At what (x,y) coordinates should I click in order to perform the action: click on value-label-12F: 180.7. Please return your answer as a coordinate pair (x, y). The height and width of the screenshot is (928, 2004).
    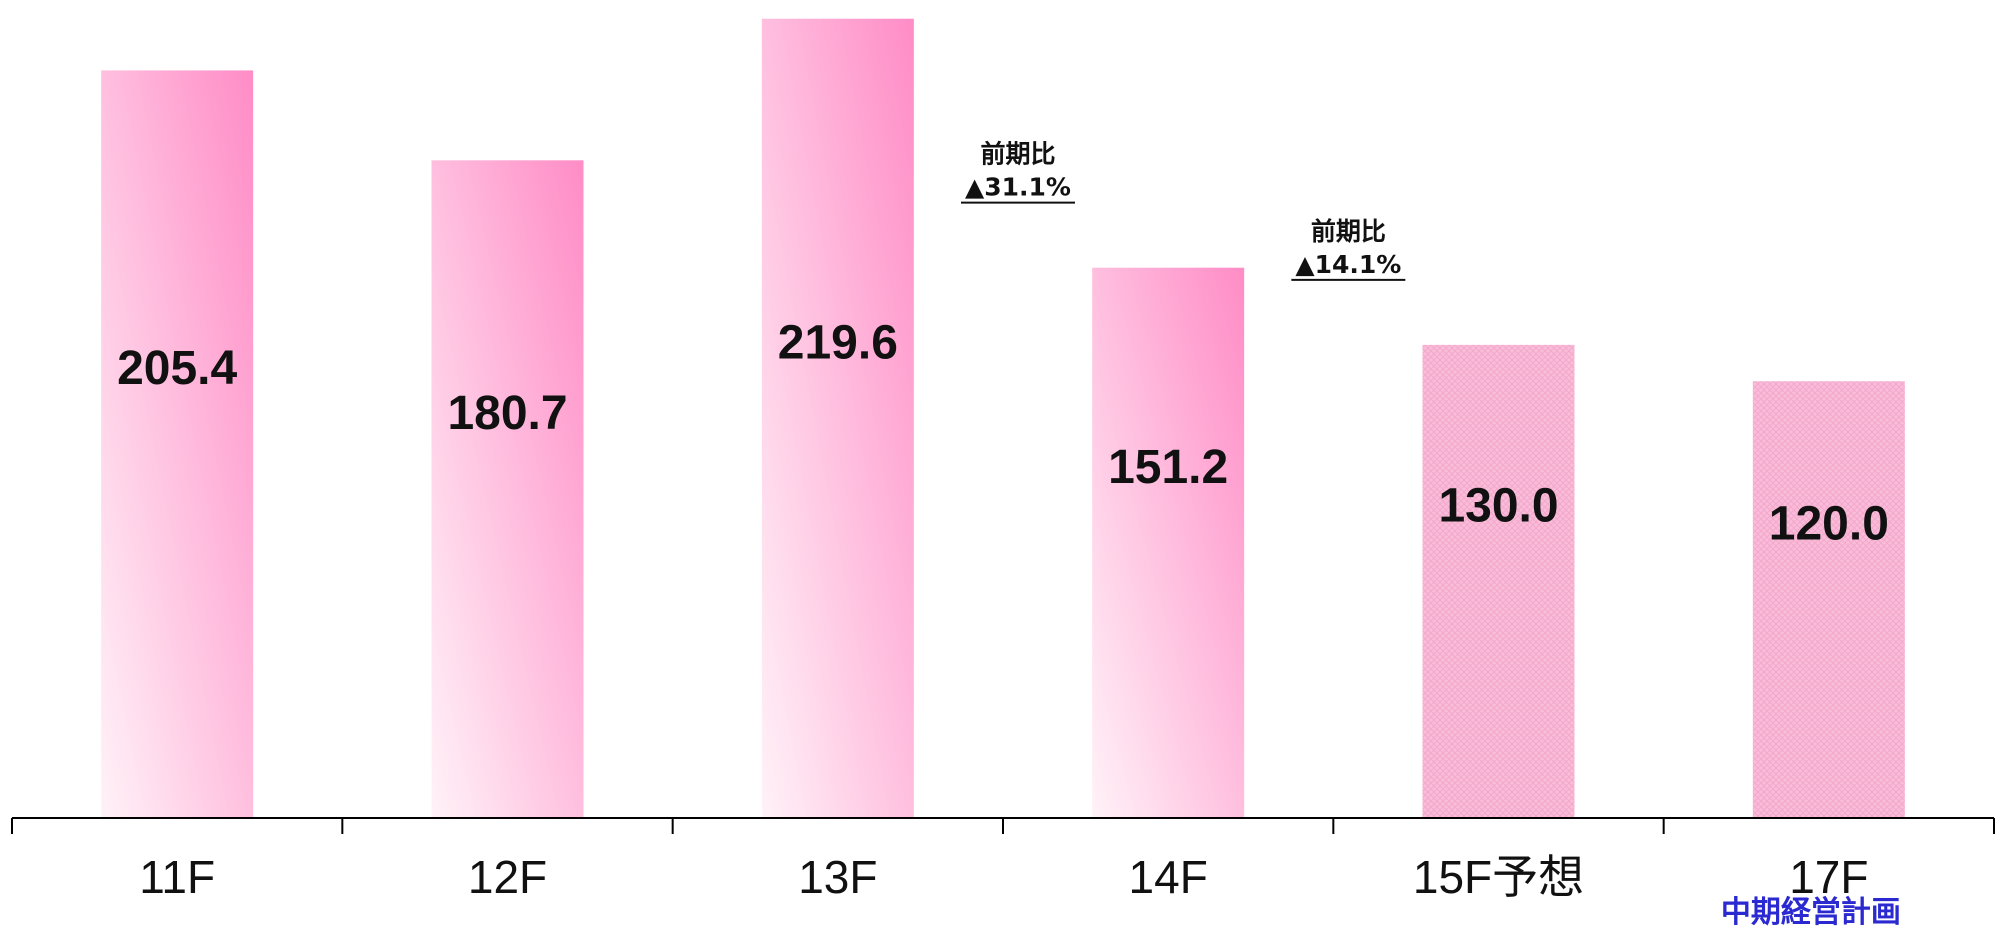
    Looking at the image, I should click on (507, 413).